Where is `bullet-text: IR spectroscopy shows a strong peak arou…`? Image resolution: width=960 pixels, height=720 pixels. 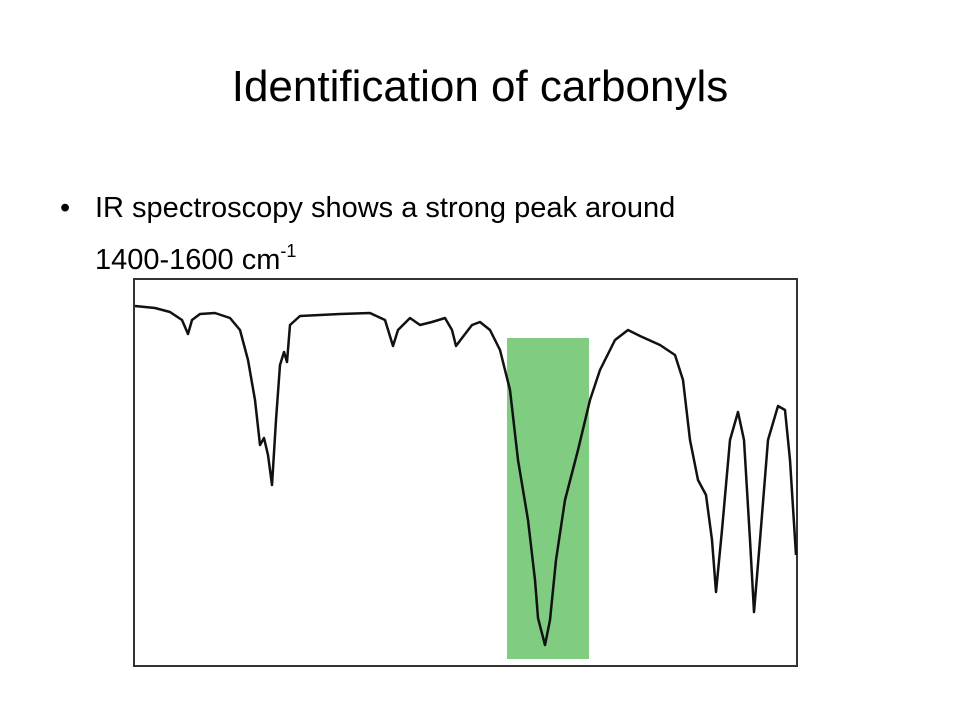
bullet-text: IR spectroscopy shows a strong peak arou… is located at coordinates (385, 234).